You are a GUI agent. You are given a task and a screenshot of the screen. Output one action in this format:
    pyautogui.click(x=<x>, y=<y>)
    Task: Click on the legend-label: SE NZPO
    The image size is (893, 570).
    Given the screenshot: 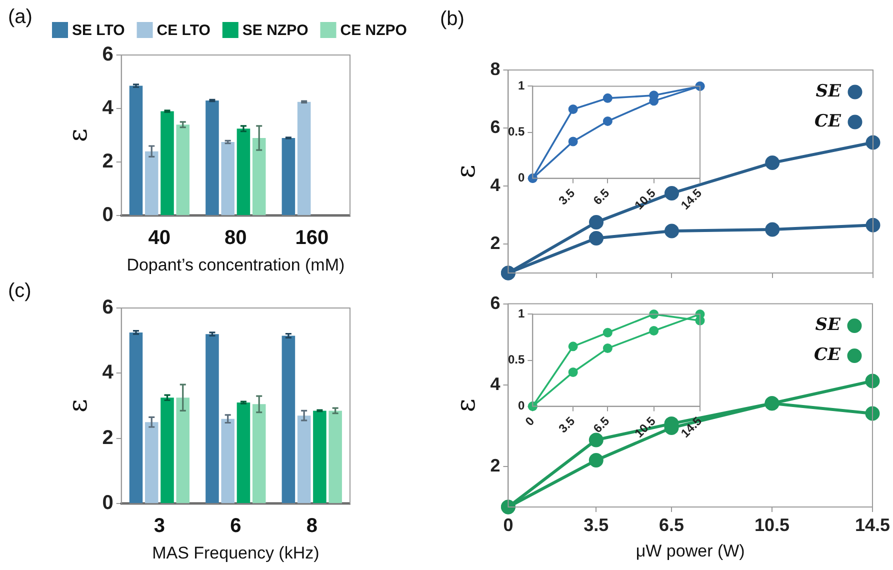 What is the action you would take?
    pyautogui.click(x=275, y=31)
    